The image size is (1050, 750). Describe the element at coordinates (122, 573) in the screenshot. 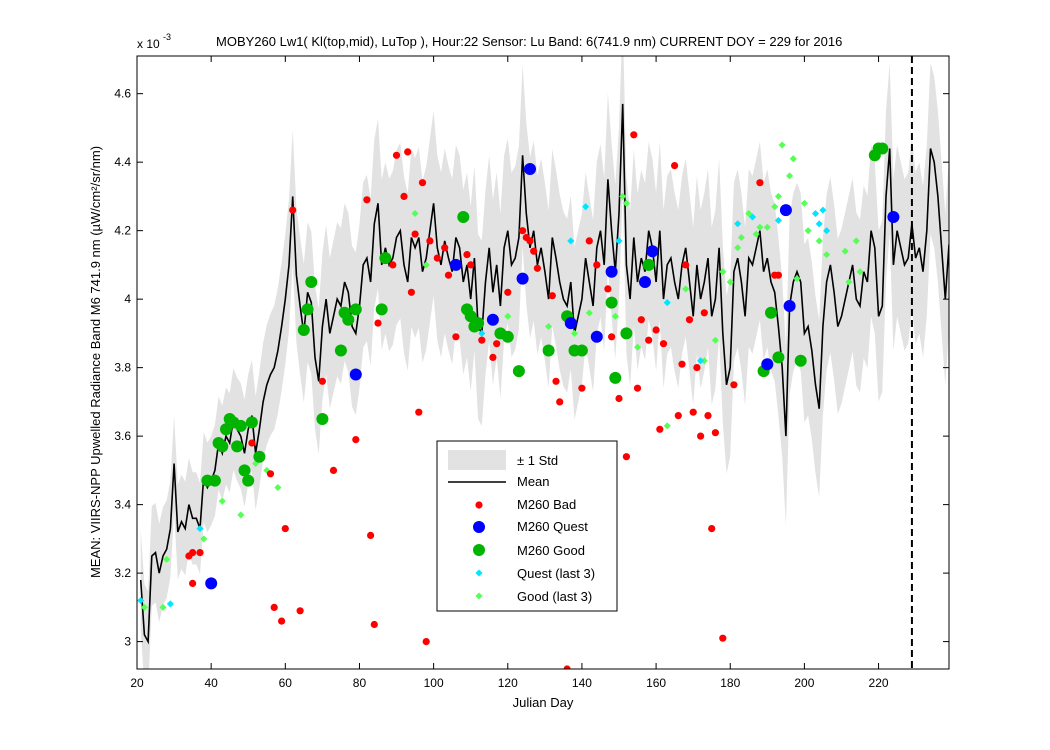

I see `y-tick-label: 3.2` at that location.